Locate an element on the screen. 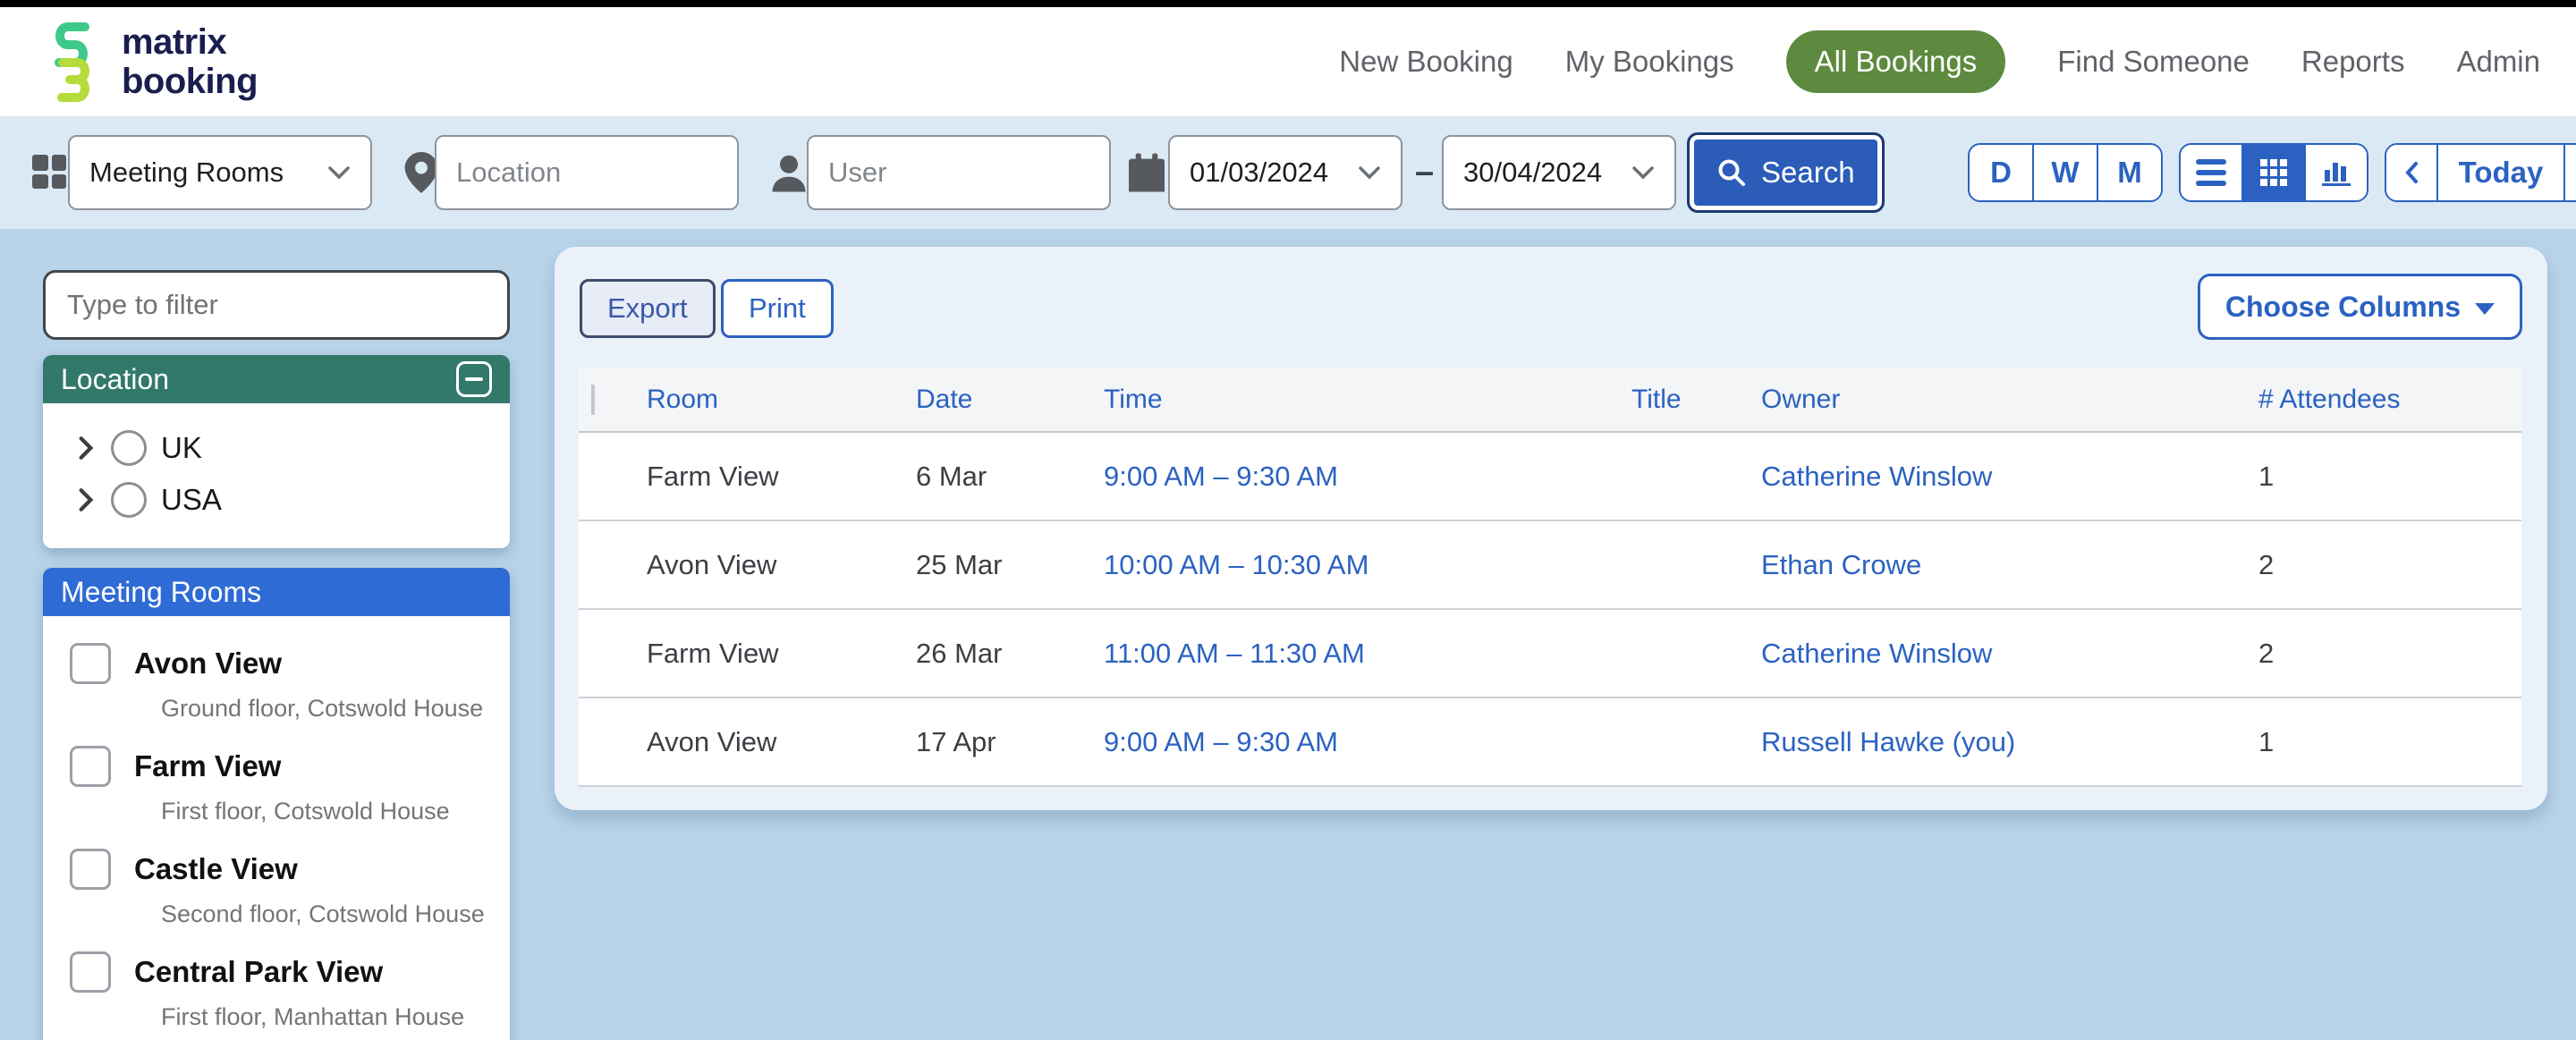 The width and height of the screenshot is (2576, 1040). date-to-select: 30/04/2024 is located at coordinates (1559, 173).